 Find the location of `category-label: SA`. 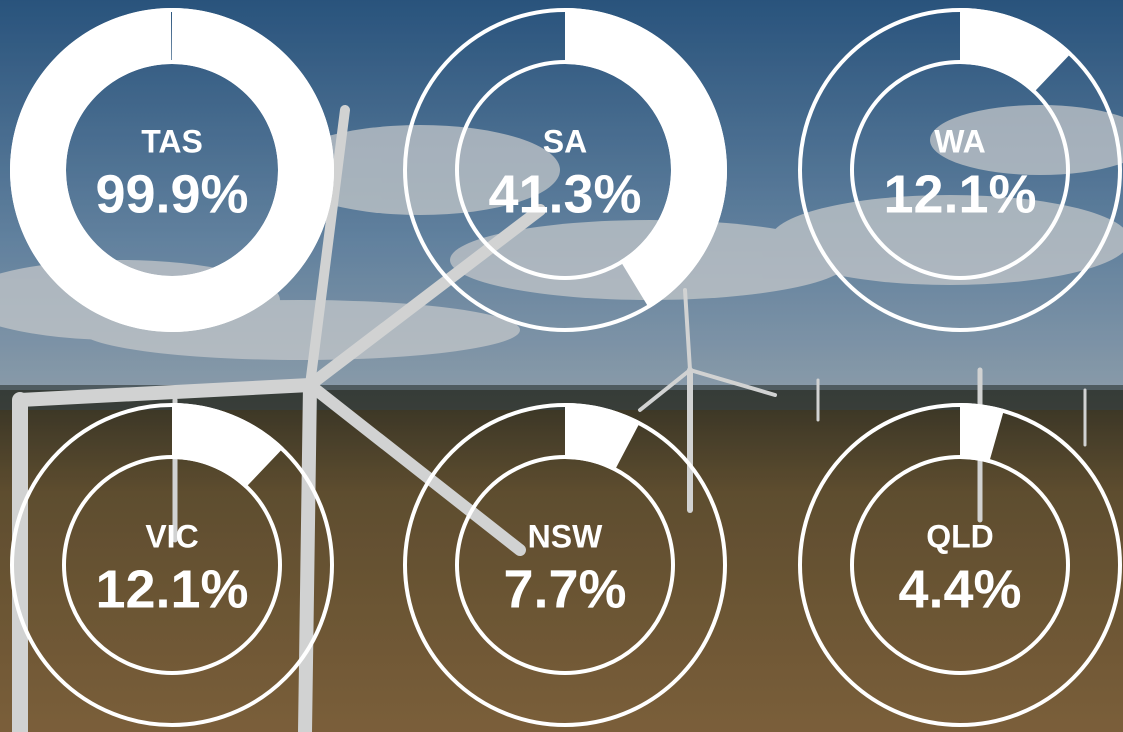

category-label: SA is located at coordinates (565, 141).